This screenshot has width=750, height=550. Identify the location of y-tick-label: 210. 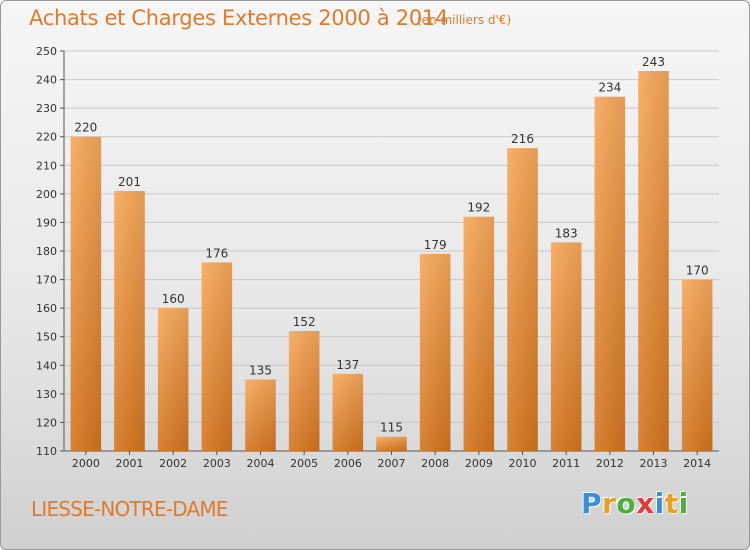
(46, 165).